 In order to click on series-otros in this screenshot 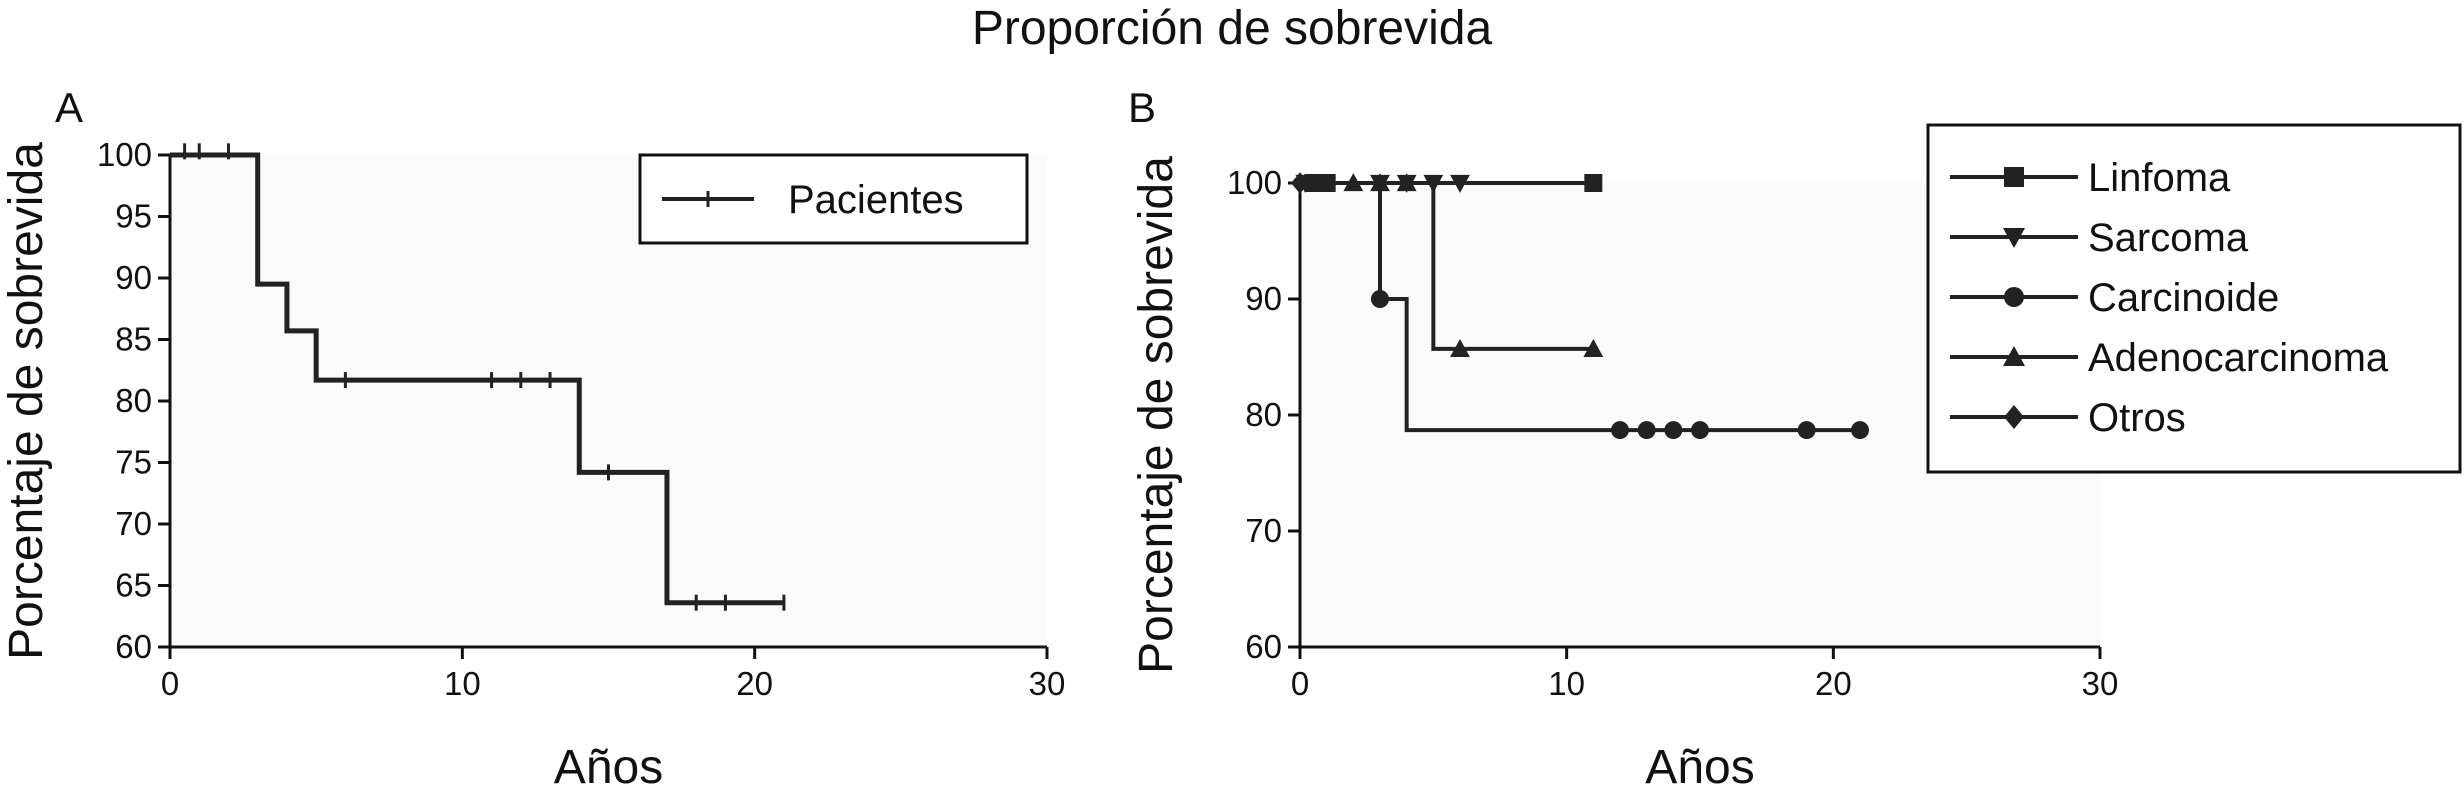, I will do `click(1300, 183)`.